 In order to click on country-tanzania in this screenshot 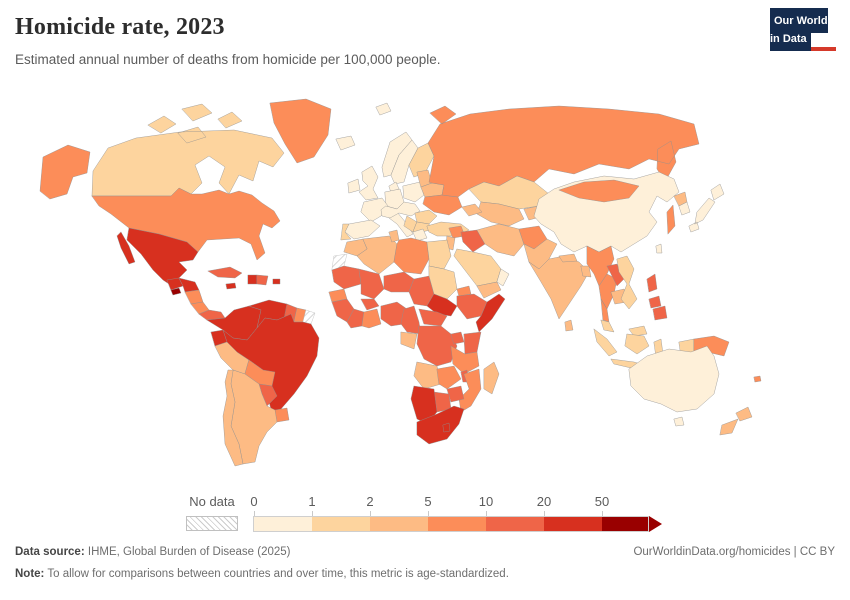, I will do `click(465, 360)`.